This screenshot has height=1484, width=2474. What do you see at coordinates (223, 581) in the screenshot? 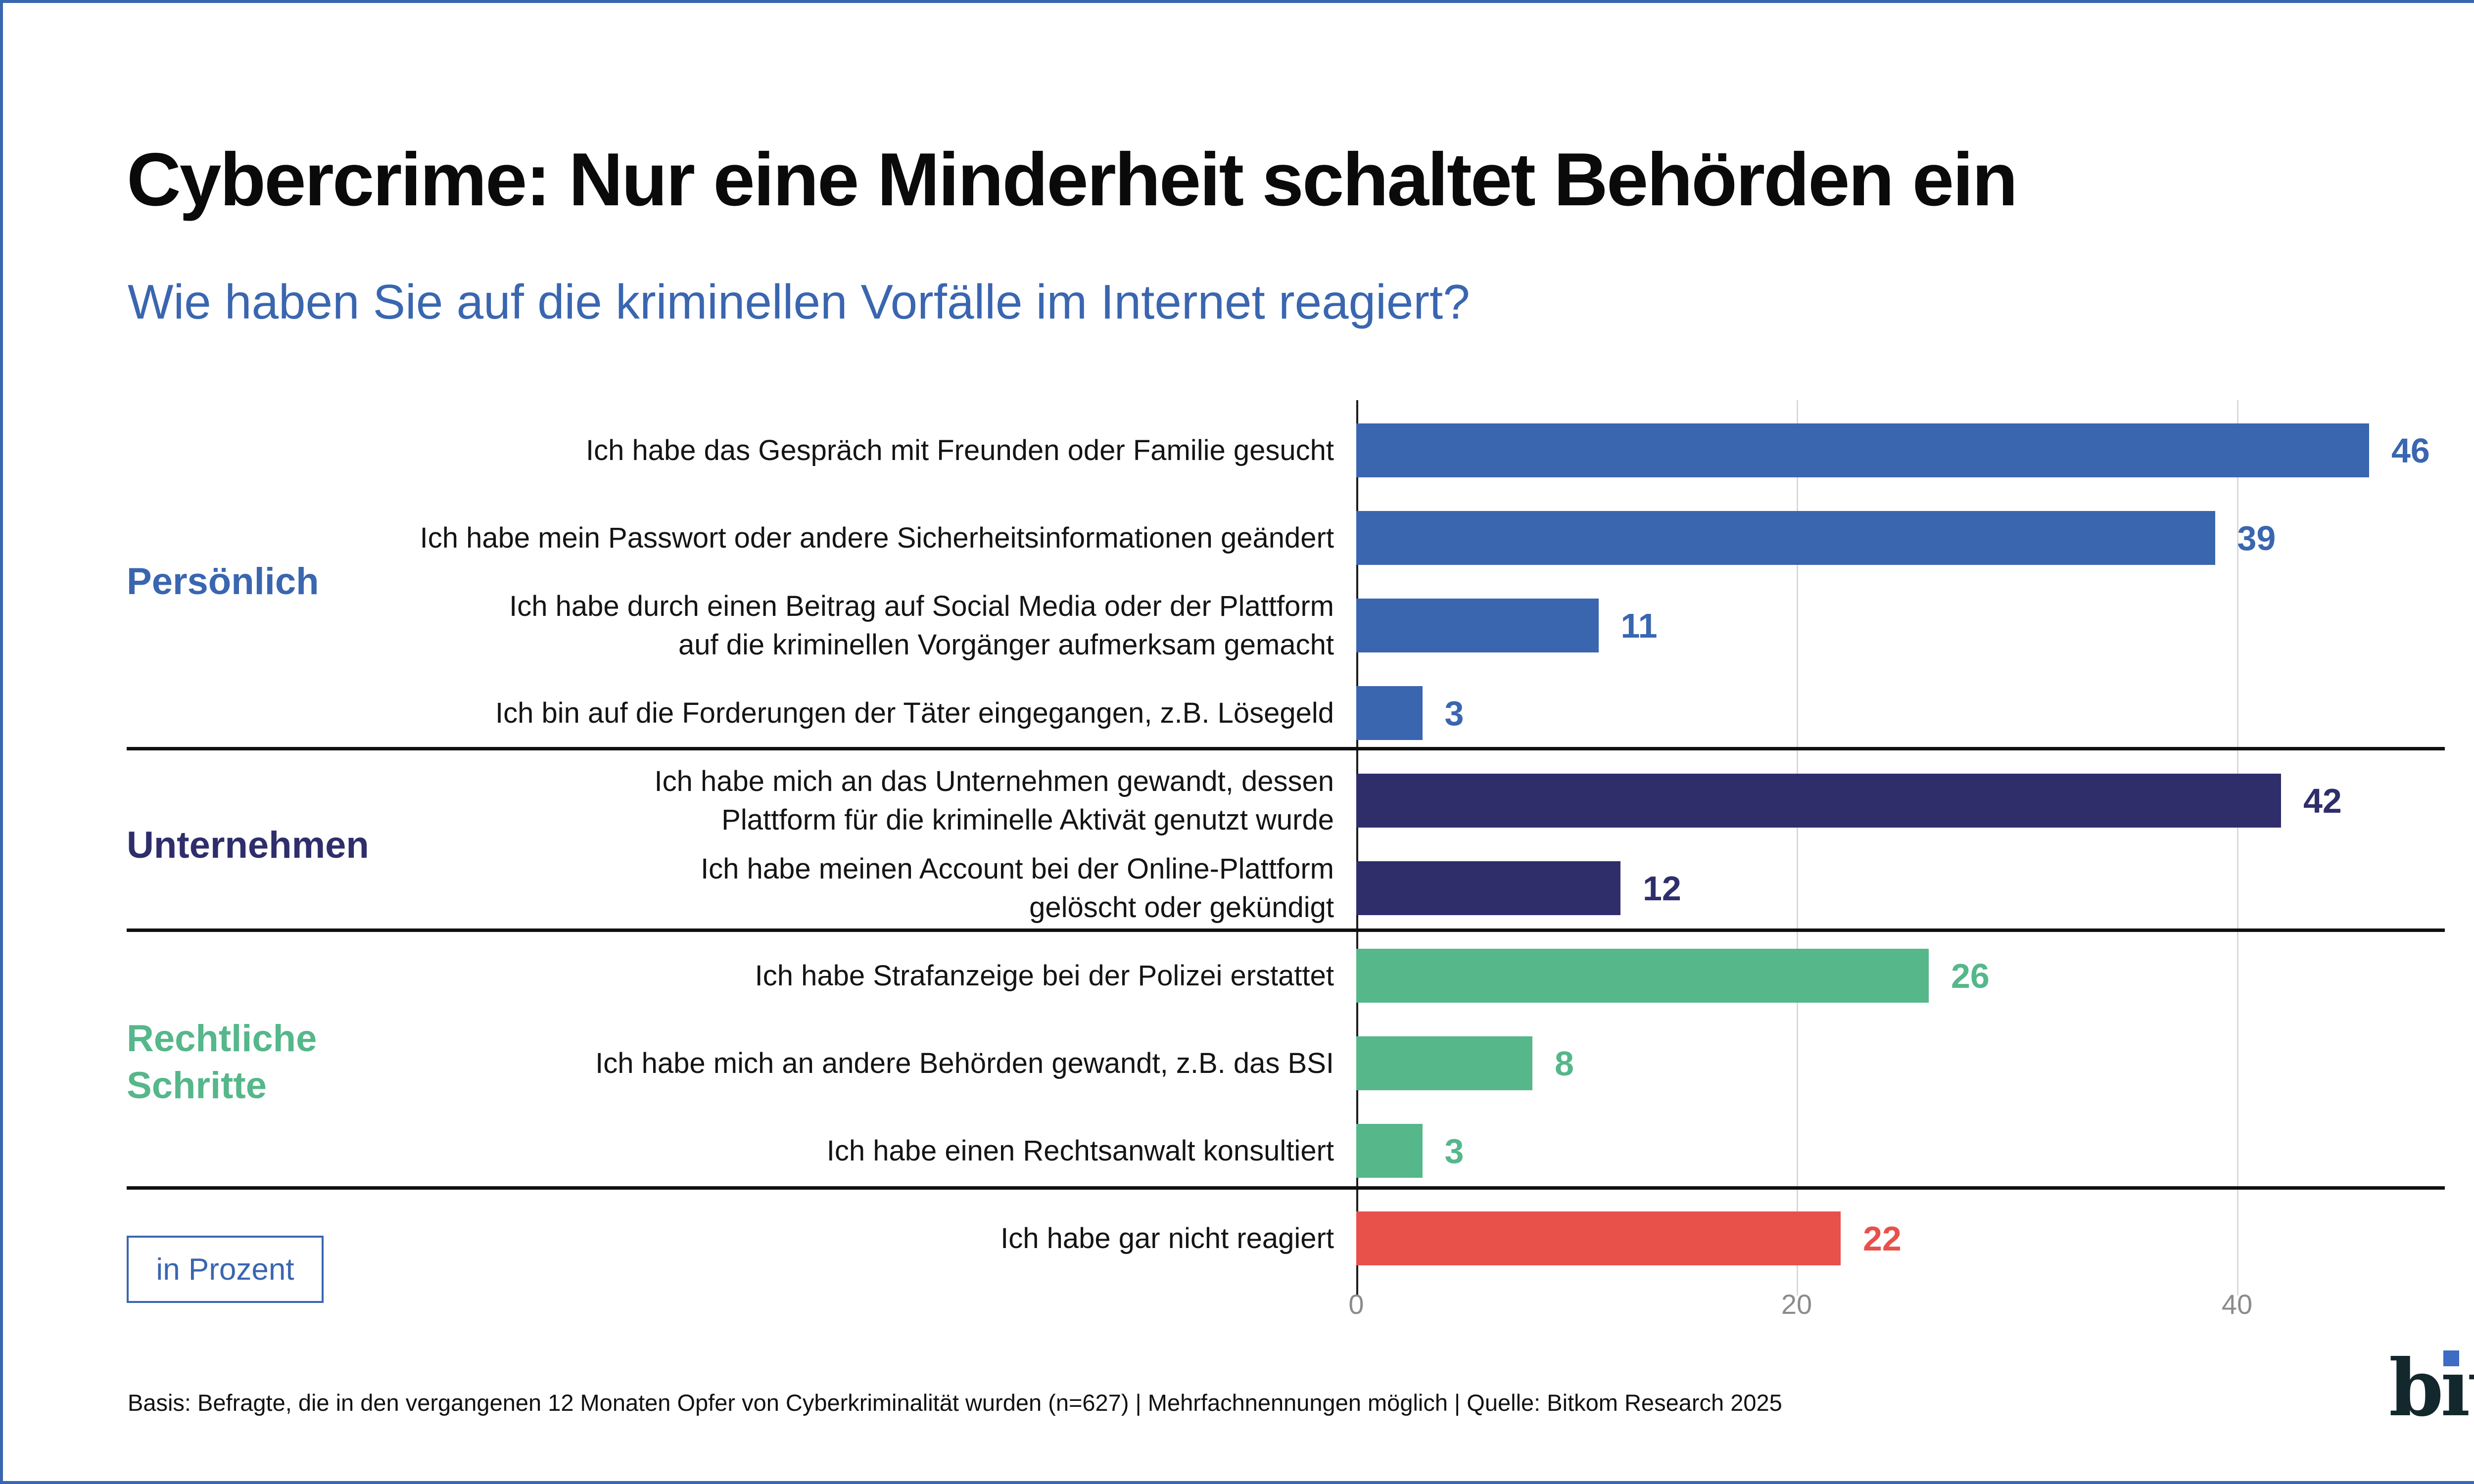
I see `group-label-persoenlich: Persönlich` at bounding box center [223, 581].